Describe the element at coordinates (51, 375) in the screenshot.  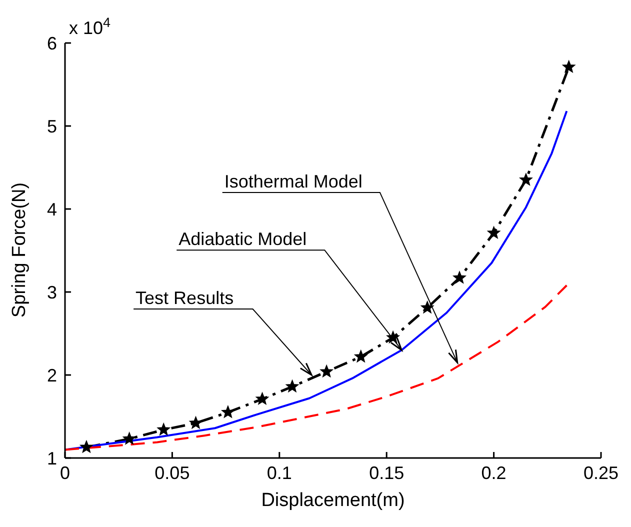
I see `y-tick-label: 2` at that location.